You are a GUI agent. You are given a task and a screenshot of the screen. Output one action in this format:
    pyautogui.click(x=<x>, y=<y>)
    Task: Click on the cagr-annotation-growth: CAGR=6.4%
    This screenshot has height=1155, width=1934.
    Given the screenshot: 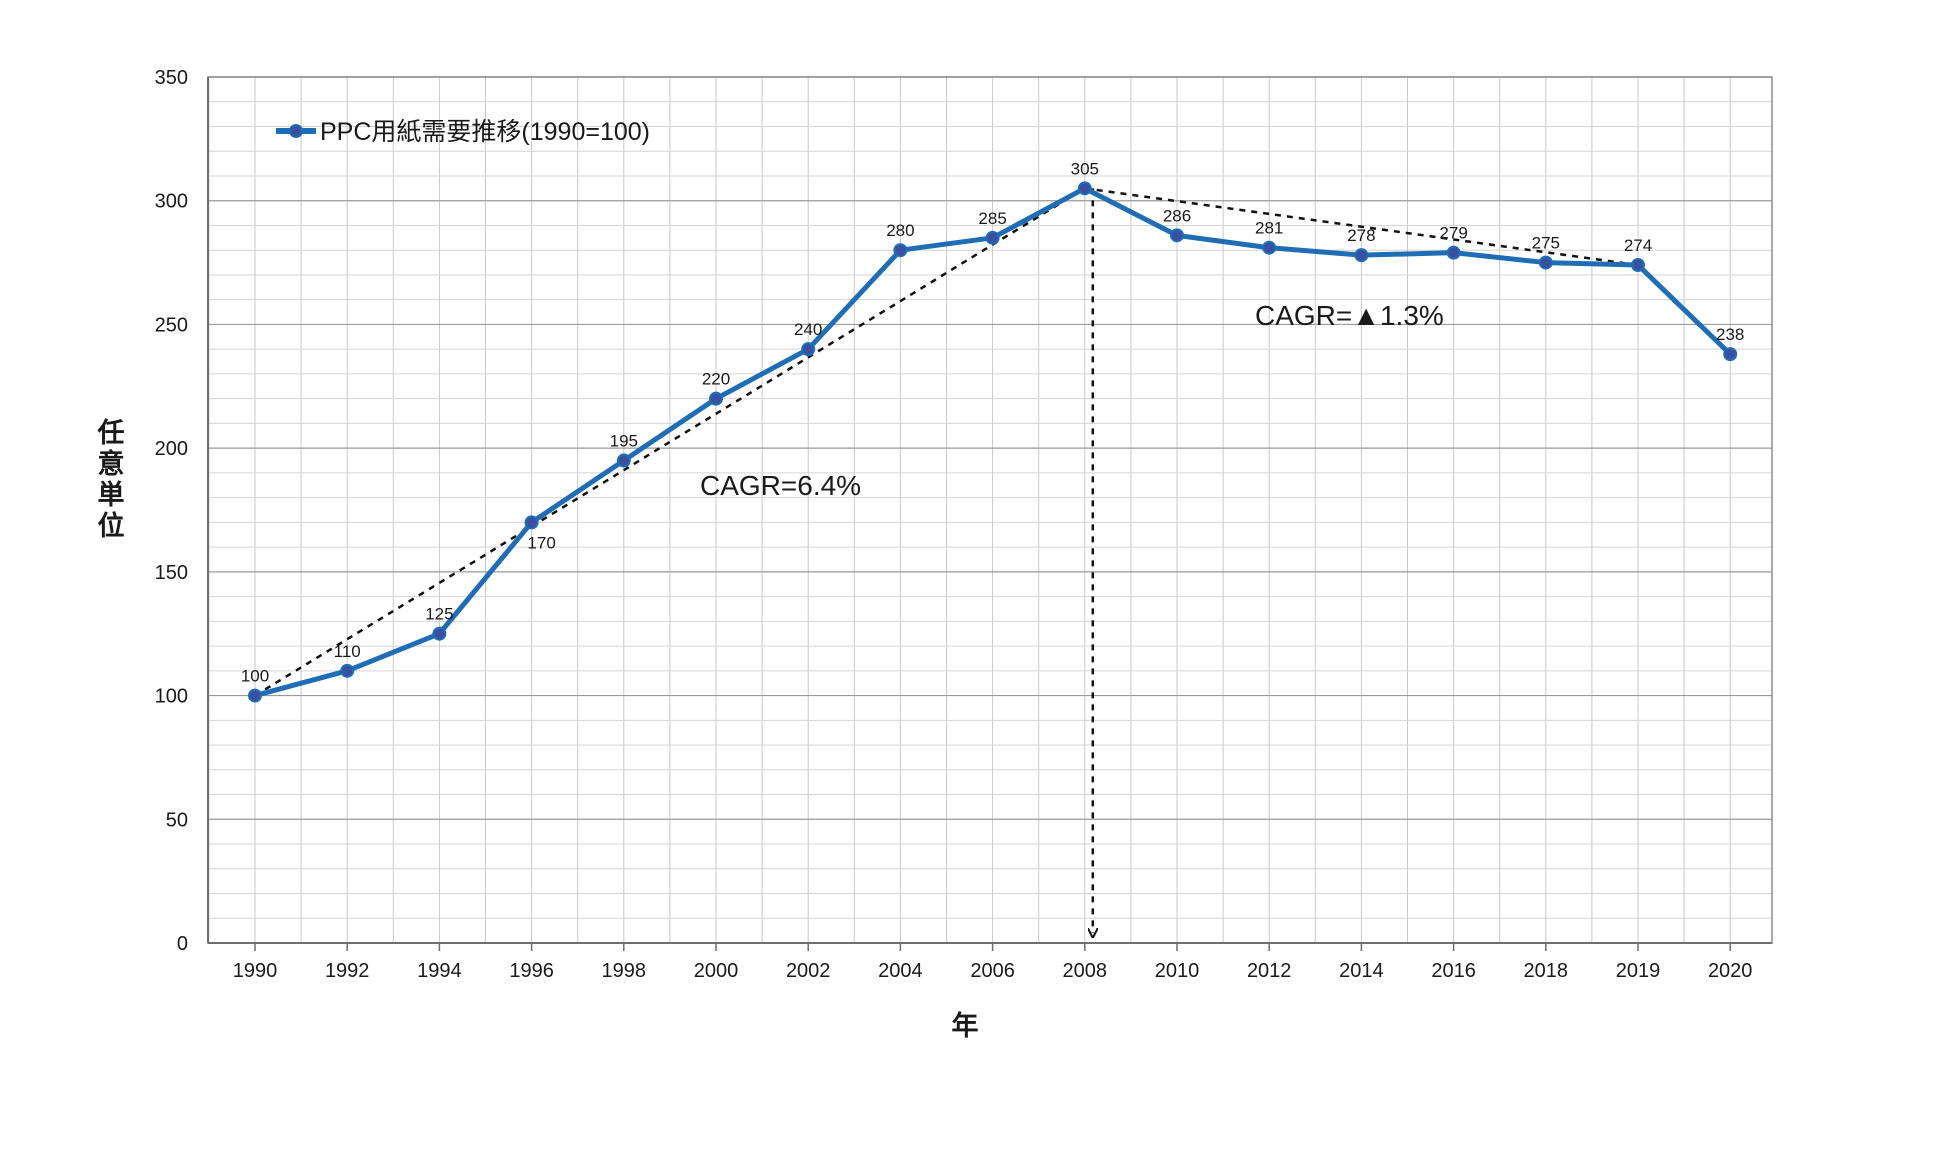 What is the action you would take?
    pyautogui.click(x=780, y=485)
    